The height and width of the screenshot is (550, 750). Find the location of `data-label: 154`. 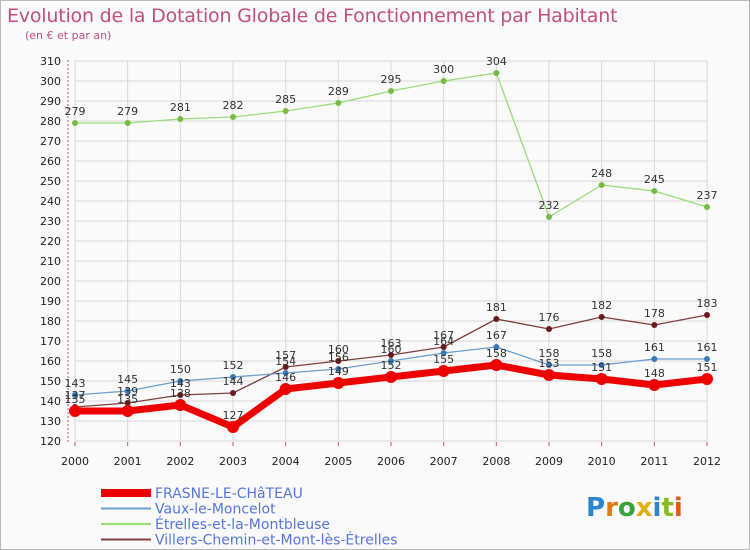

data-label: 154 is located at coordinates (285, 361).